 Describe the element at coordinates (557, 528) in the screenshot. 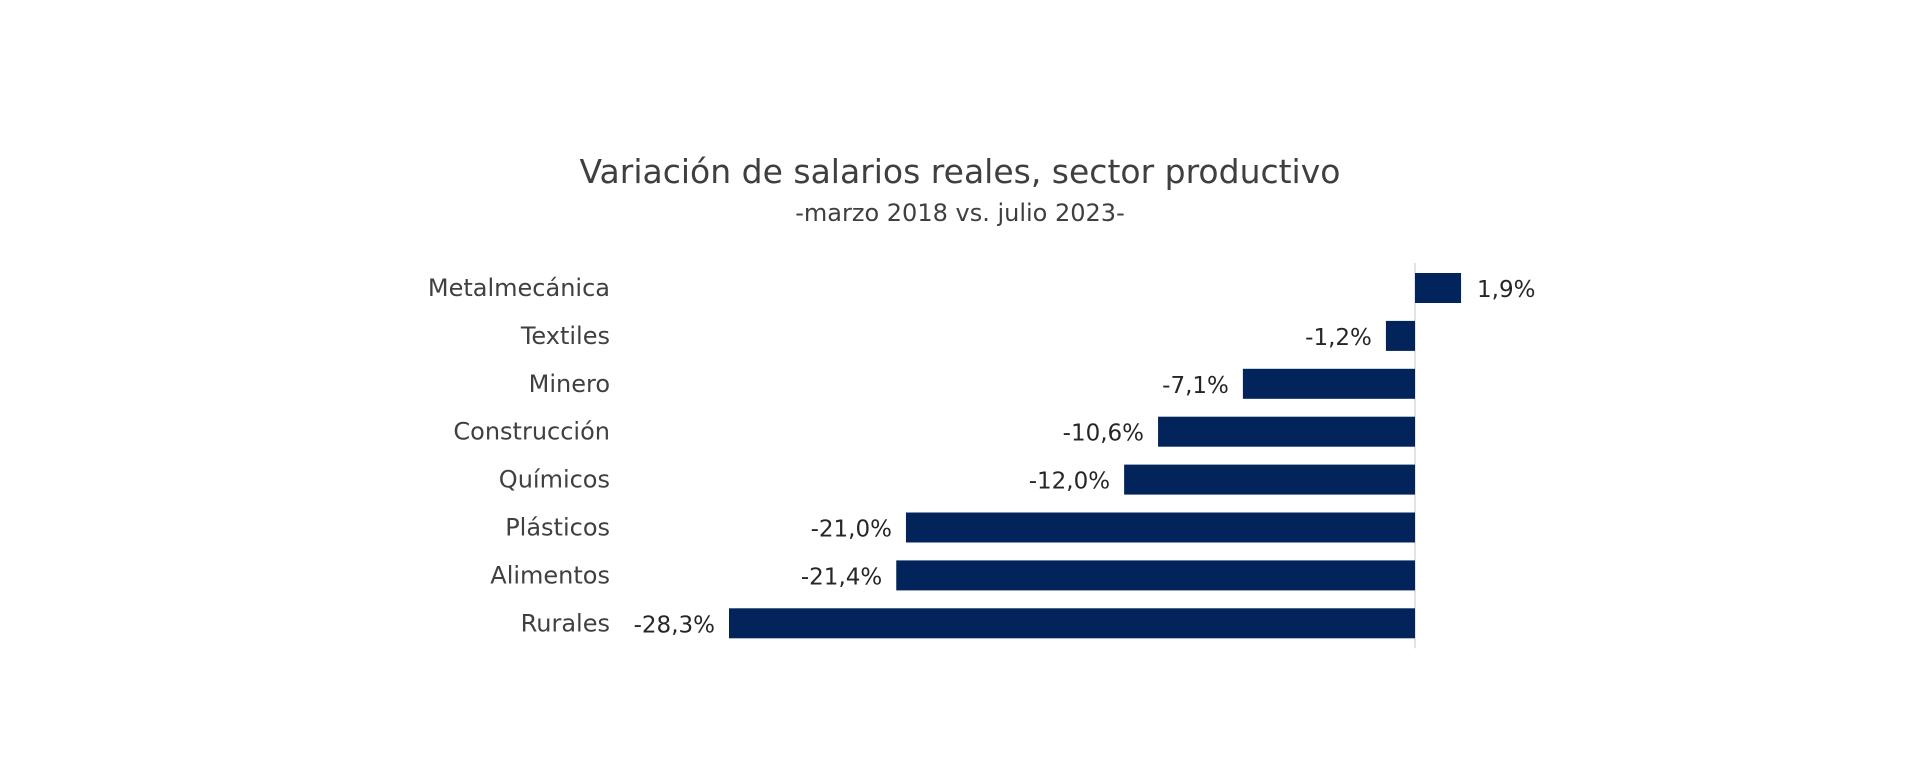

I see `category-label: Plásticos` at that location.